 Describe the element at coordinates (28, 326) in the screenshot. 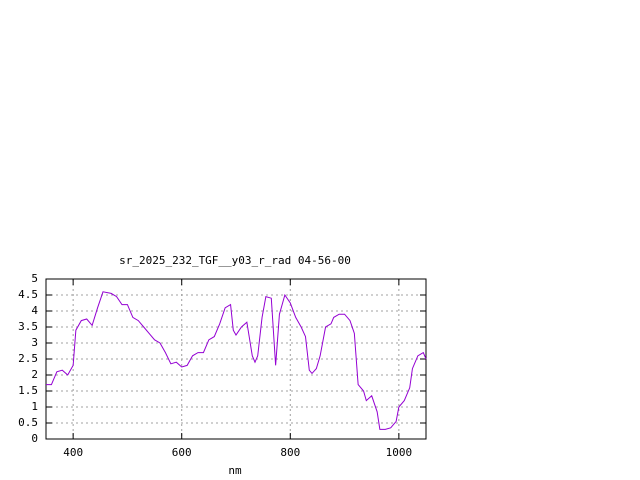

I see `y-tick-label: 3.5` at that location.